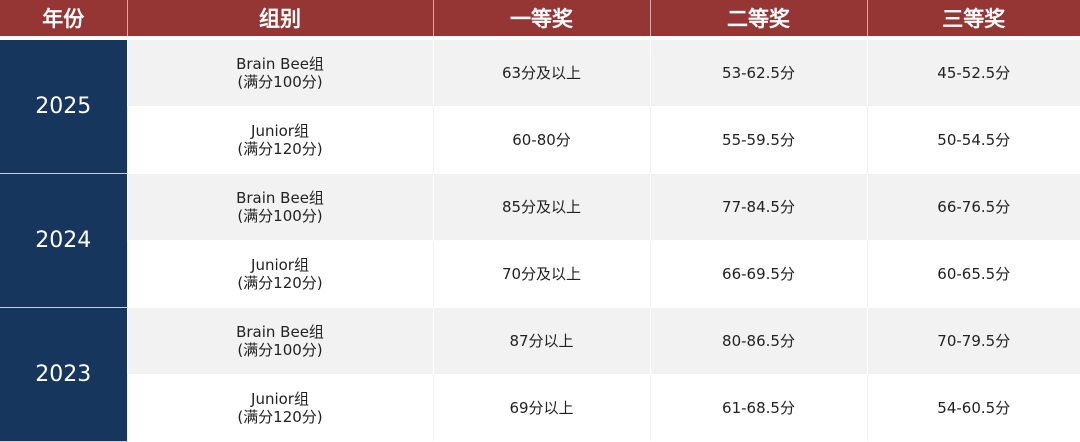 This screenshot has height=442, width=1080. I want to click on header-second-prize: 二等奖, so click(758, 20).